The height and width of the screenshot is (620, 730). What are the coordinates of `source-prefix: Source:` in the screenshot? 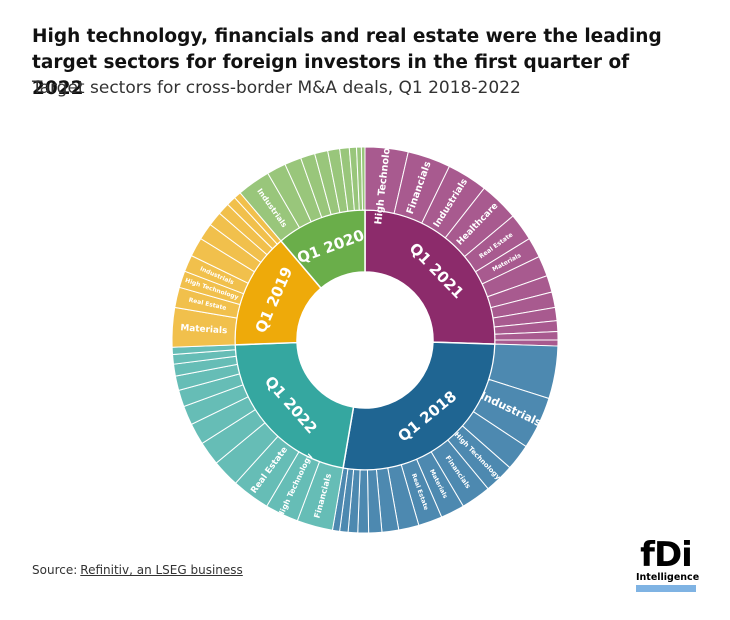 It's located at (55, 570).